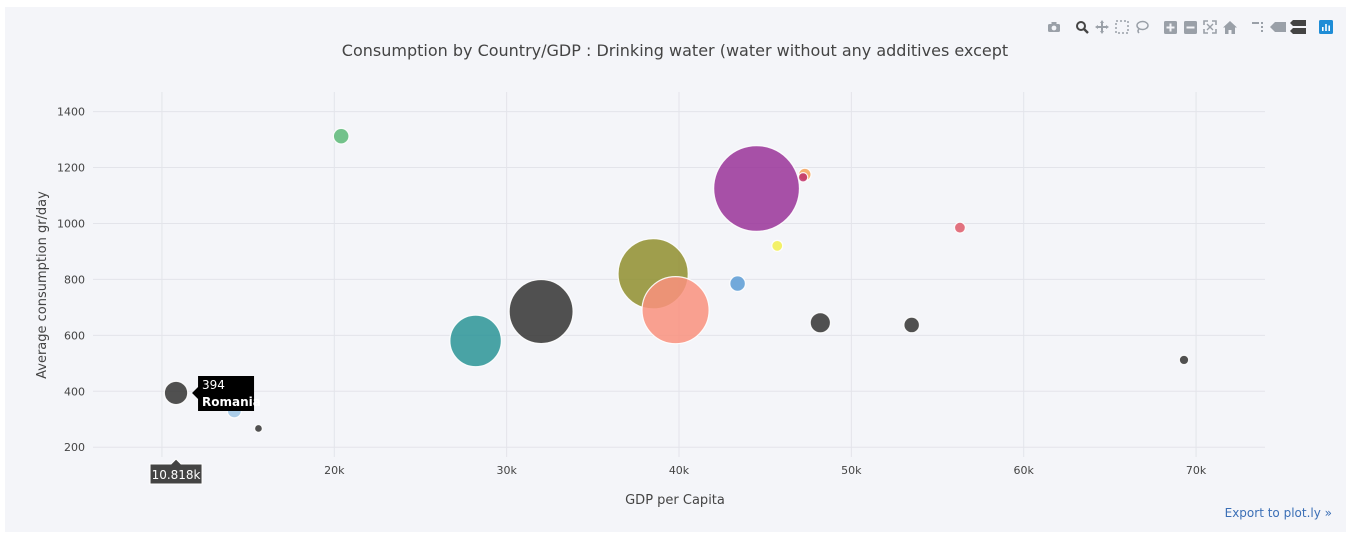  What do you see at coordinates (1082, 27) in the screenshot?
I see `zoom-icon` at bounding box center [1082, 27].